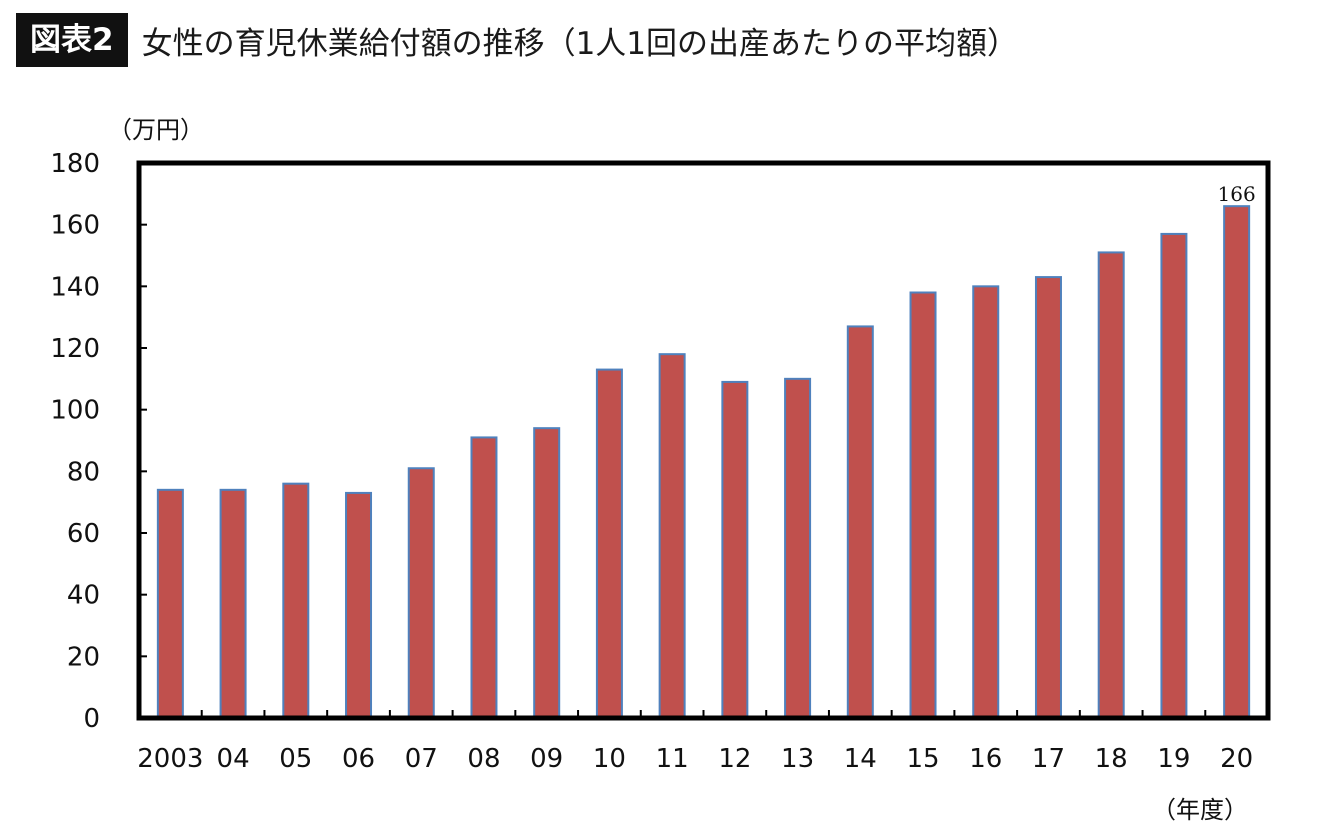  I want to click on x-tick-label: 19, so click(1173, 759).